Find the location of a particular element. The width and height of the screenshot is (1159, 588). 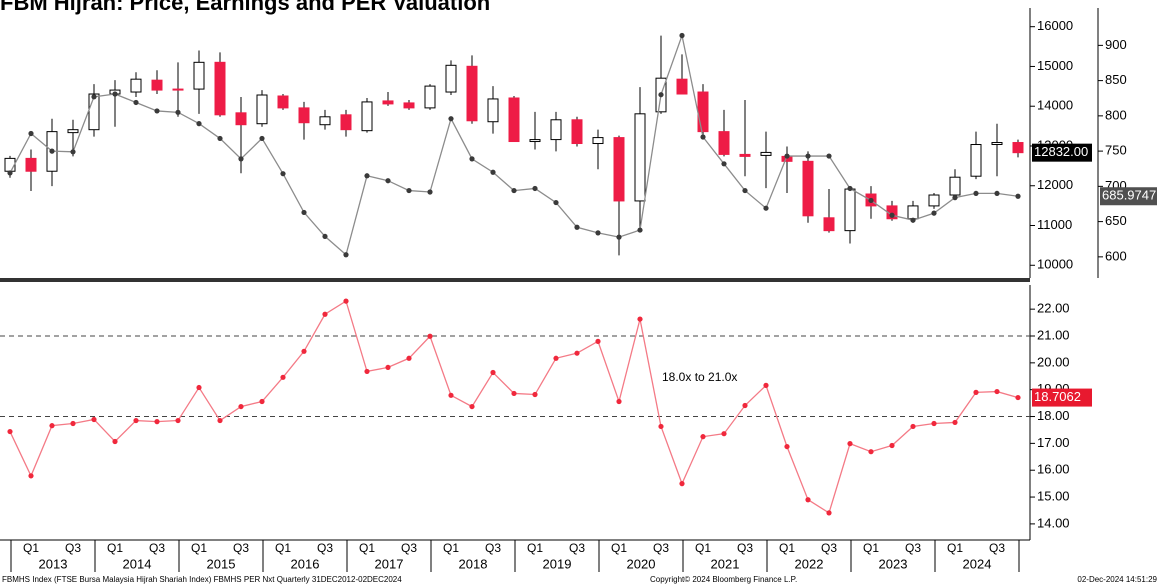

x-year-label: 2023 is located at coordinates (893, 563).